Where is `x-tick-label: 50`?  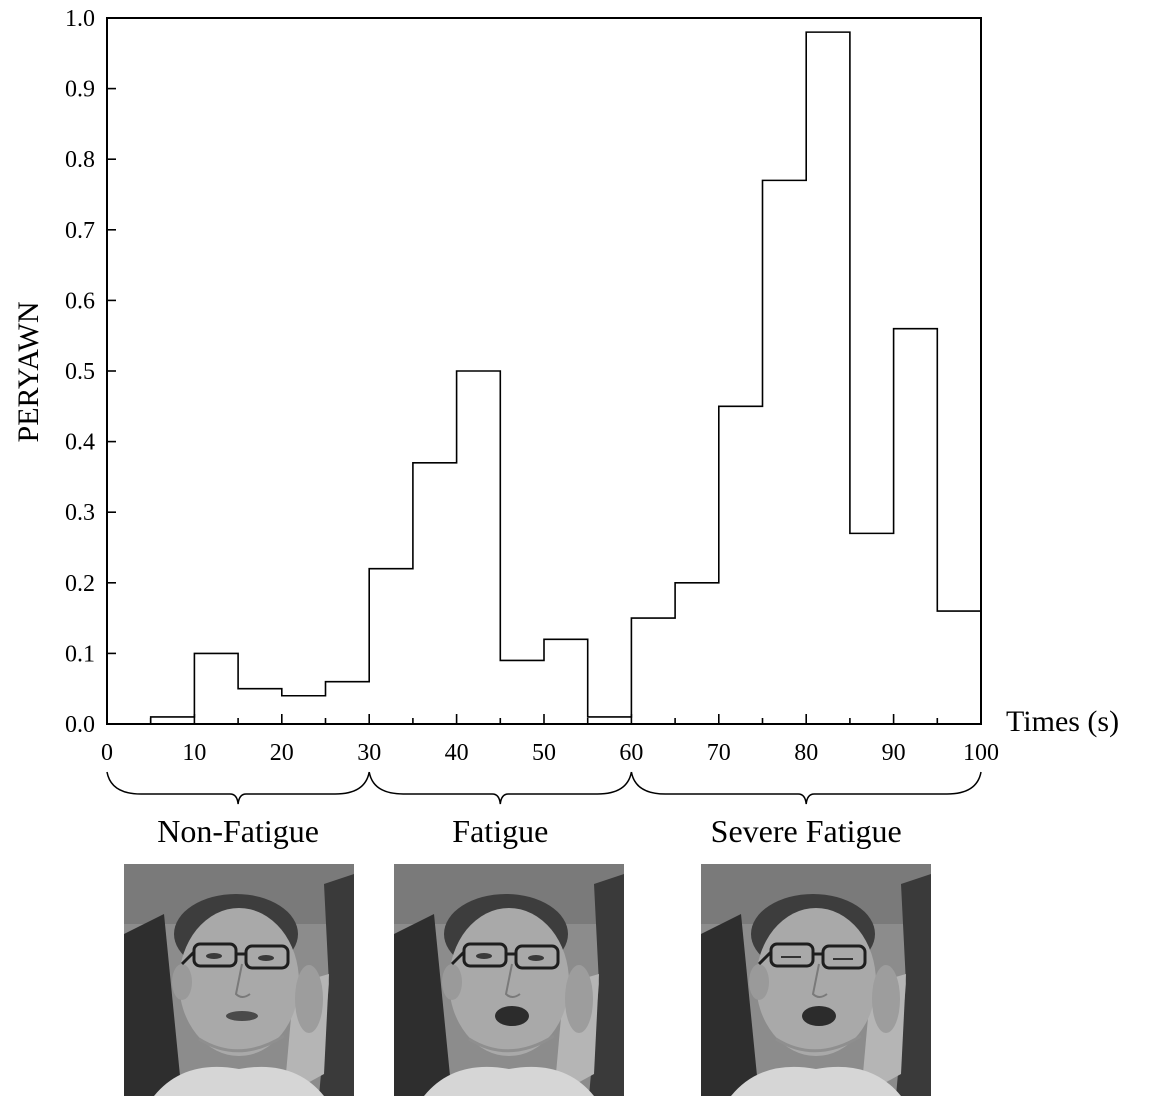 x-tick-label: 50 is located at coordinates (544, 753).